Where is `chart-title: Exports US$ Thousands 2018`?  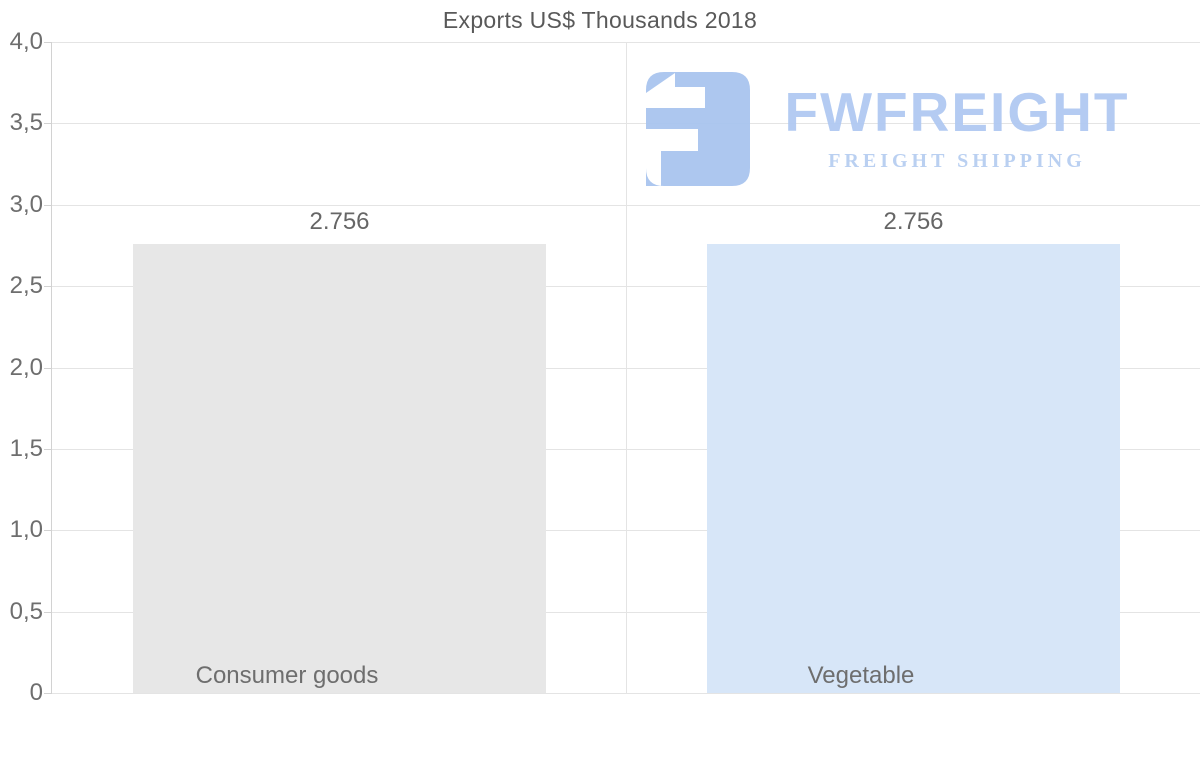
chart-title: Exports US$ Thousands 2018 is located at coordinates (600, 20).